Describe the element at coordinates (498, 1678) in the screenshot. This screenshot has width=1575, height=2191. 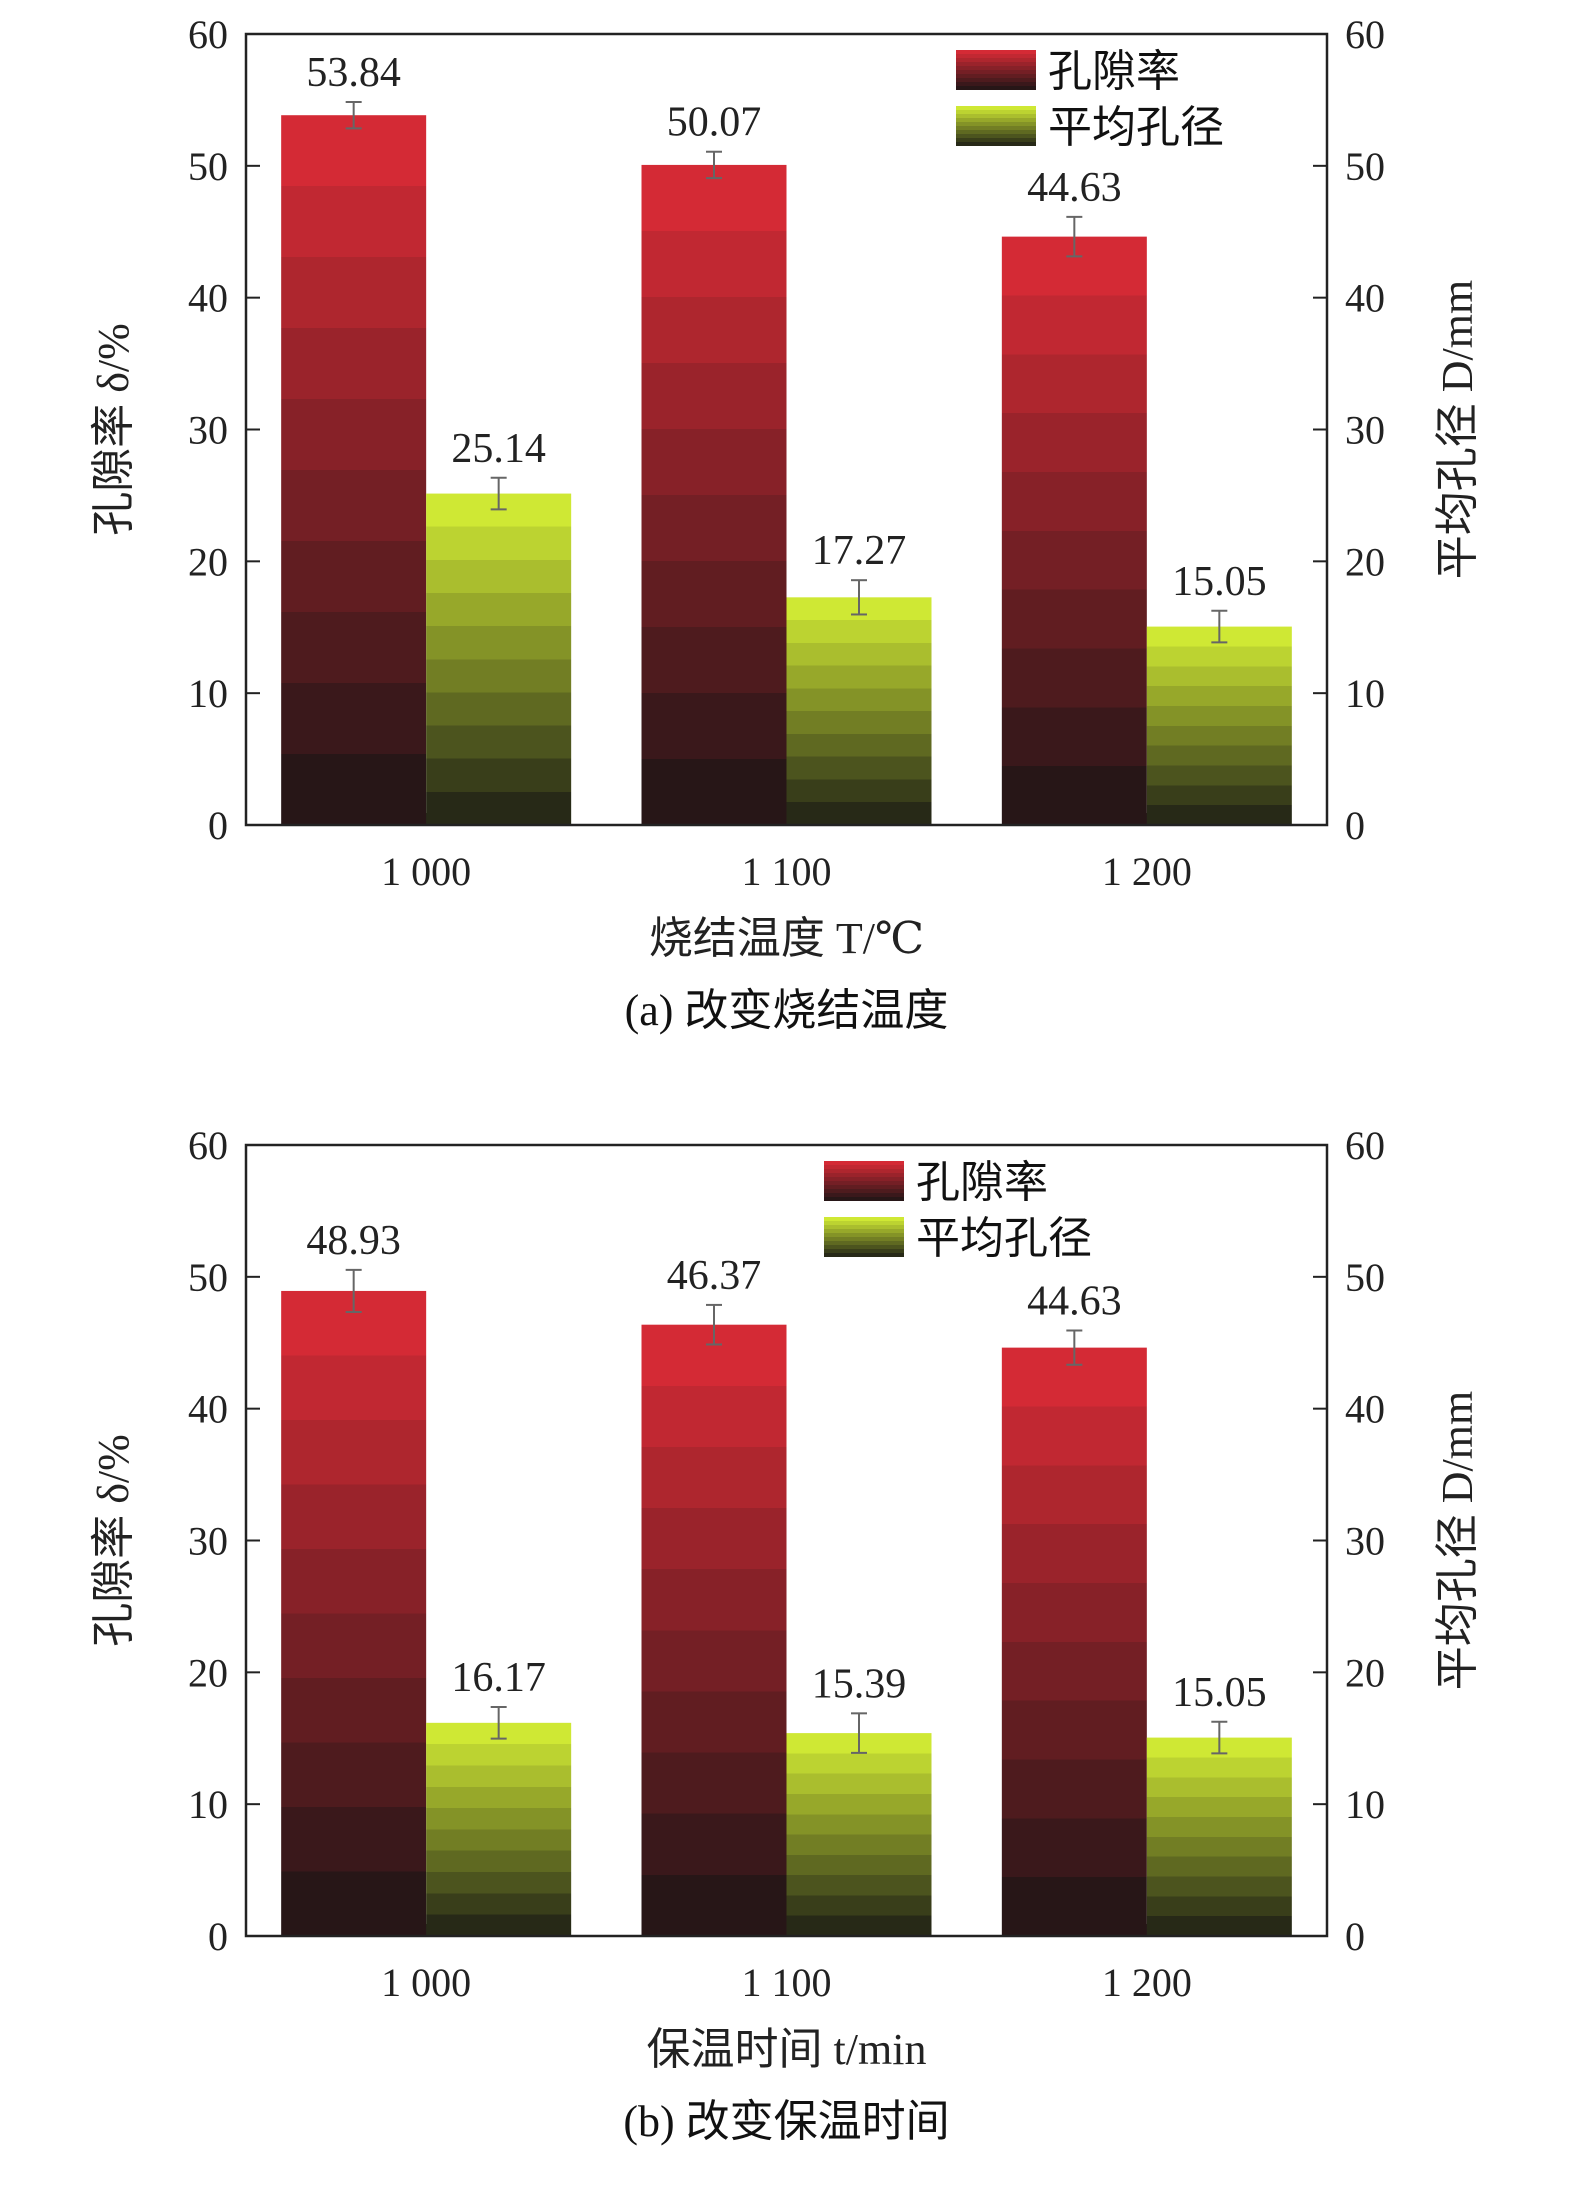
I see `pore-size-value-label: 16.17` at that location.